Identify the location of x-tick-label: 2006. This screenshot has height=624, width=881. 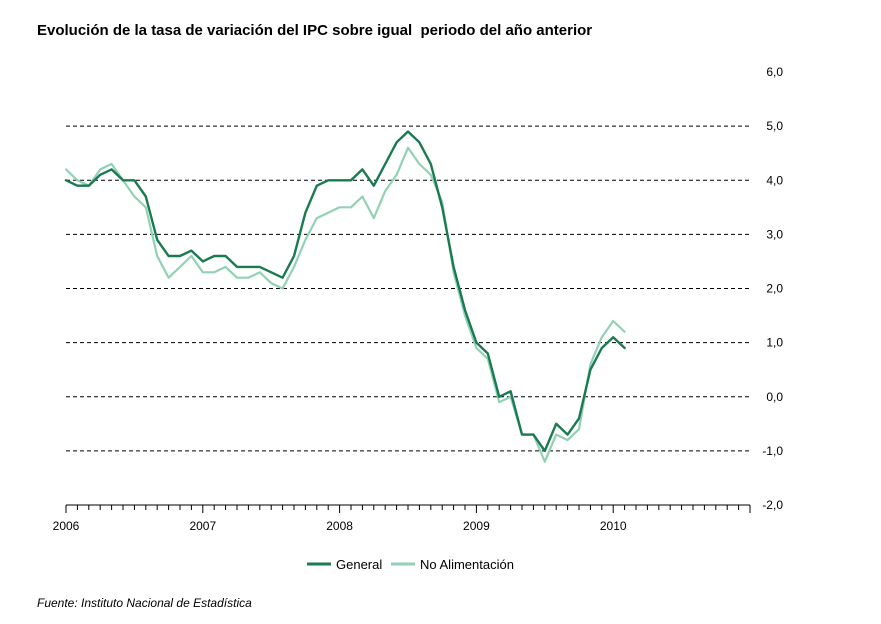
(66, 526).